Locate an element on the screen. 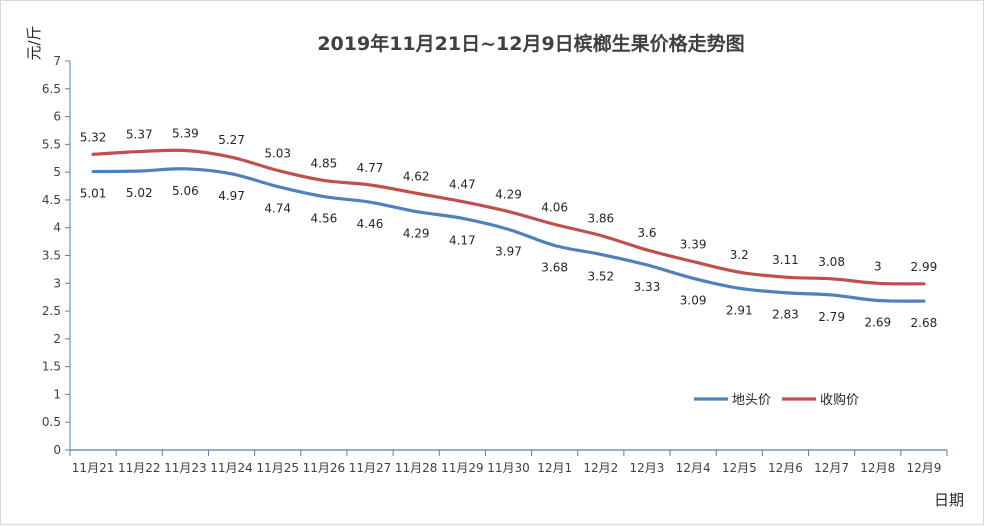 Image resolution: width=984 pixels, height=526 pixels. data-label: 3.11 is located at coordinates (785, 260).